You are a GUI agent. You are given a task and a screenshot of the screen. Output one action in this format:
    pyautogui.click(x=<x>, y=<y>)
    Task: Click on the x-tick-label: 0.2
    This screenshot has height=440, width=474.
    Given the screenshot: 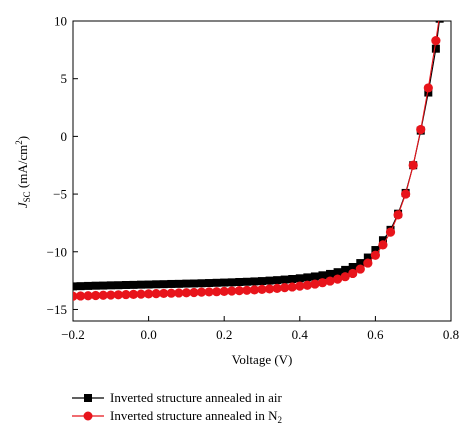 What is the action you would take?
    pyautogui.click(x=224, y=334)
    